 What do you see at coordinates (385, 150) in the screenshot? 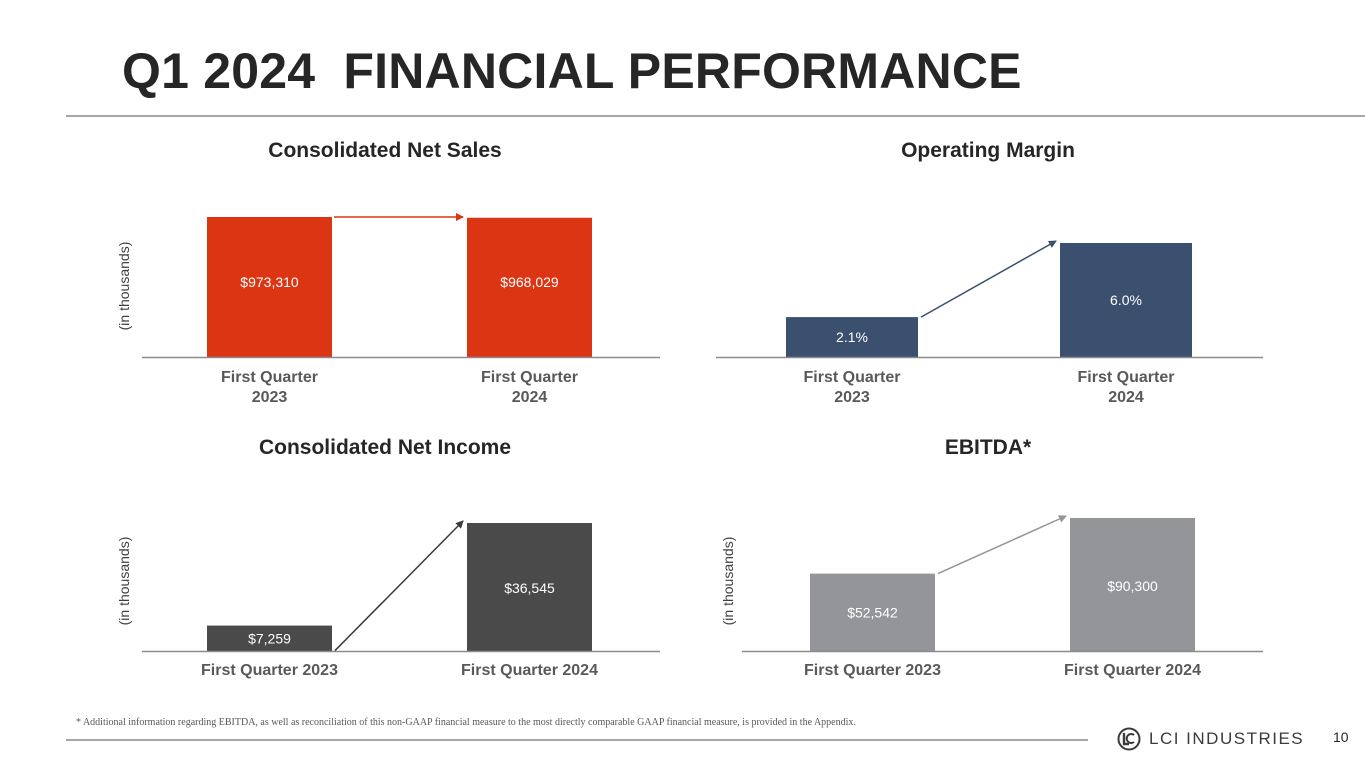
I see `chart-title-net-sales: Consolidated Net Sales` at bounding box center [385, 150].